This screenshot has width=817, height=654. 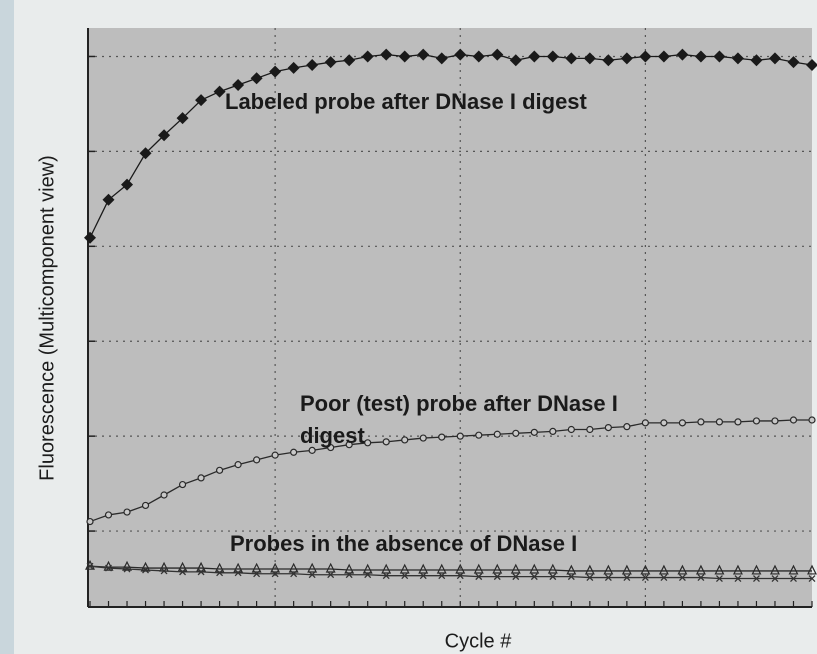 I want to click on x-axis-label: Cycle #, so click(x=479, y=641).